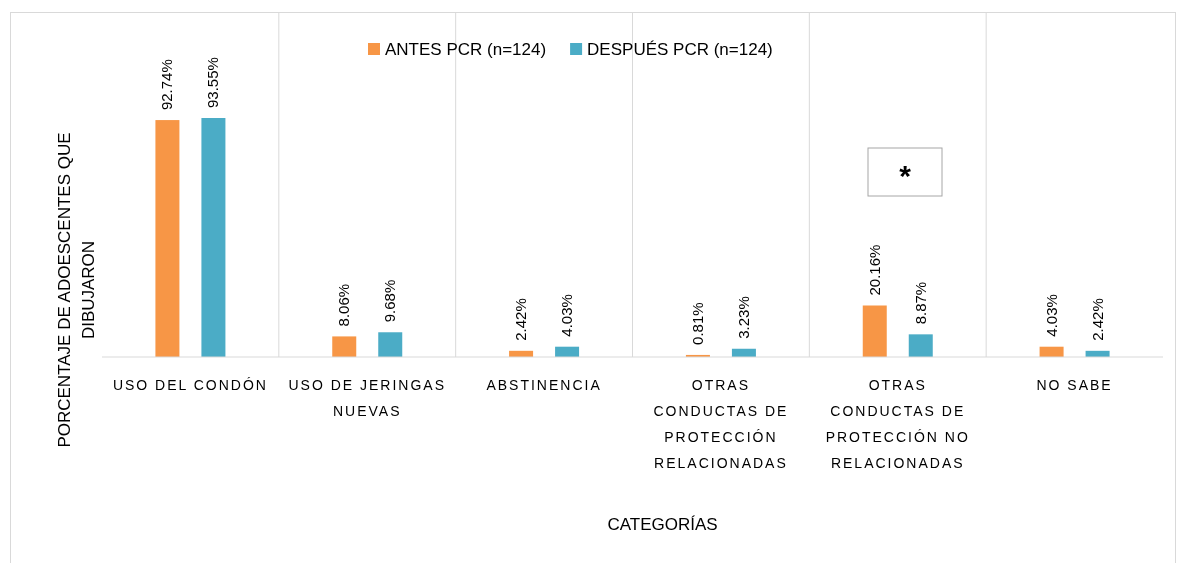 The height and width of the screenshot is (563, 1182). I want to click on x-tick-label: ABSTINENCIA, so click(544, 385).